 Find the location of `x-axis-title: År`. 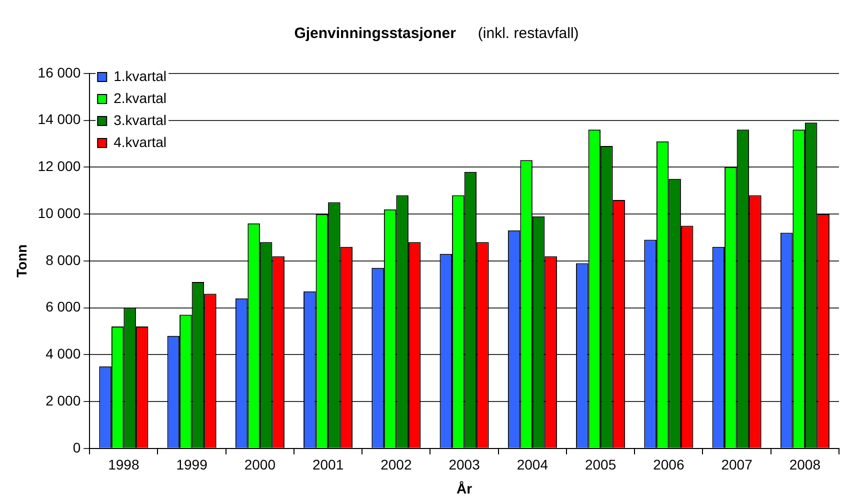

x-axis-title: År is located at coordinates (464, 488).